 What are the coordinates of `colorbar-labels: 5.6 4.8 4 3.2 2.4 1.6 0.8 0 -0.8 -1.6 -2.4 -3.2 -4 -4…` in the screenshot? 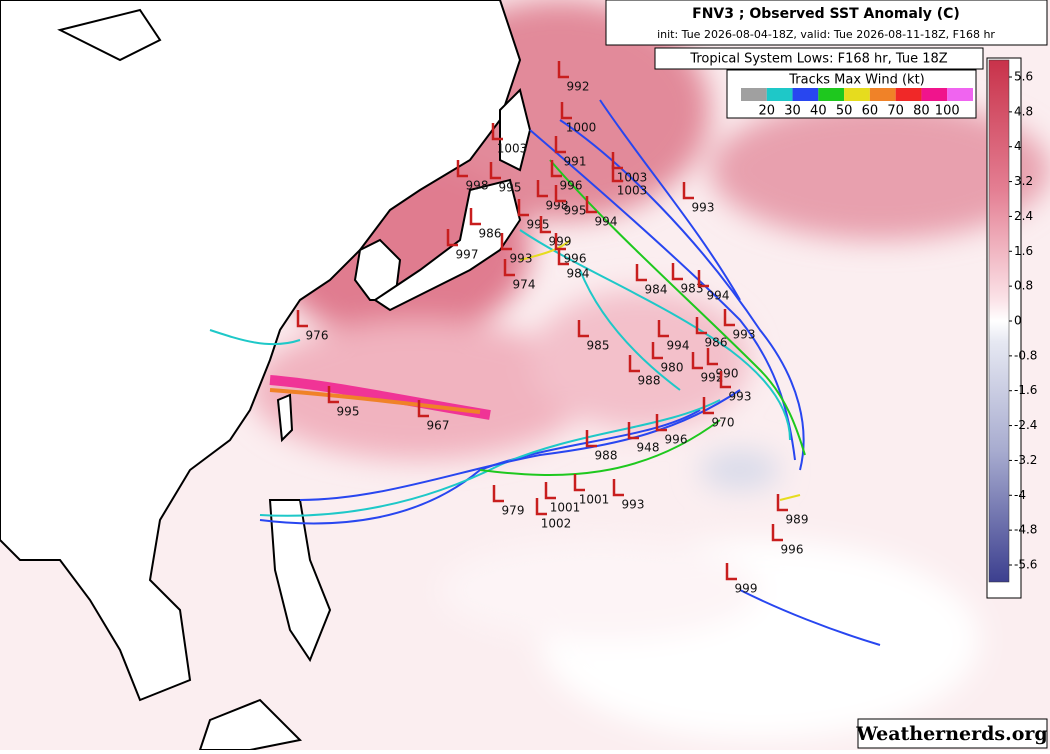 It's located at (1023, 321).